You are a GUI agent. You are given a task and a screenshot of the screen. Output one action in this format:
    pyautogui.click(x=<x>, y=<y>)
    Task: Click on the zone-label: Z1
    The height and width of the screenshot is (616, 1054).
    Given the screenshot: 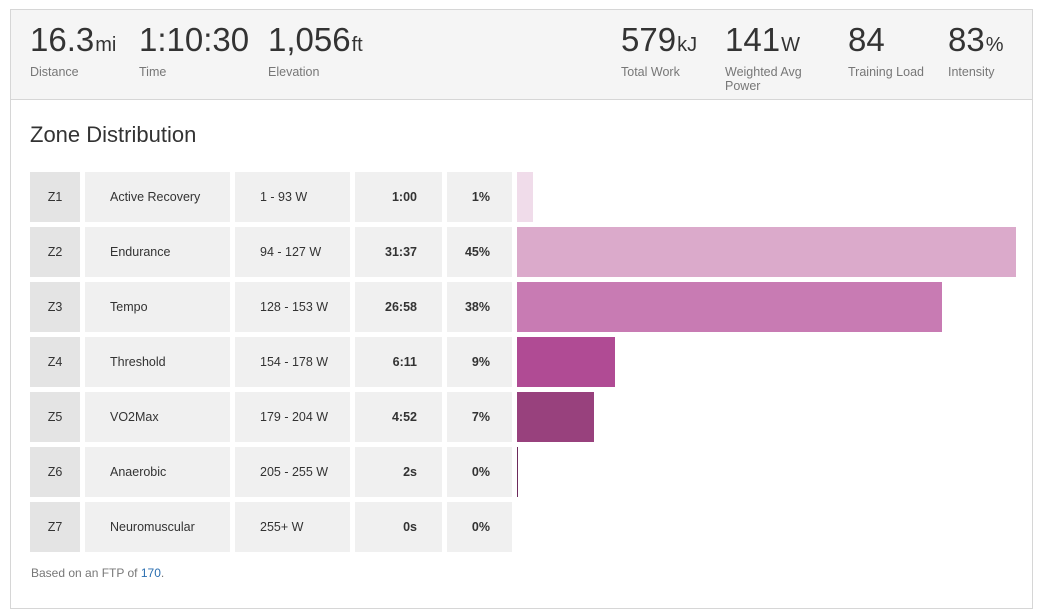 What is the action you would take?
    pyautogui.click(x=55, y=197)
    